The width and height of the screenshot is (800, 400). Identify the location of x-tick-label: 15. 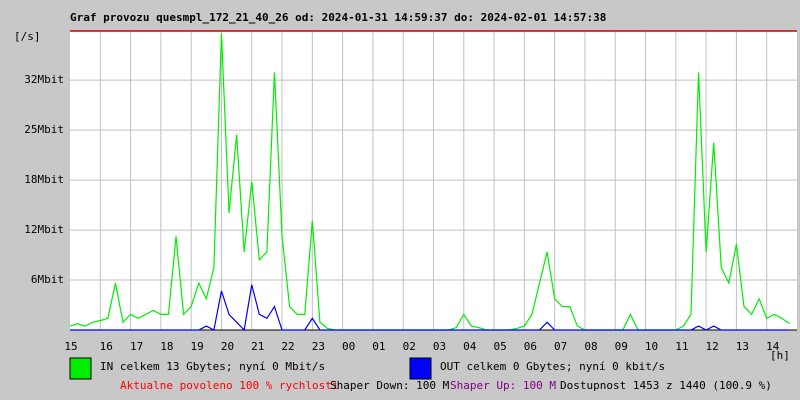
(70, 346).